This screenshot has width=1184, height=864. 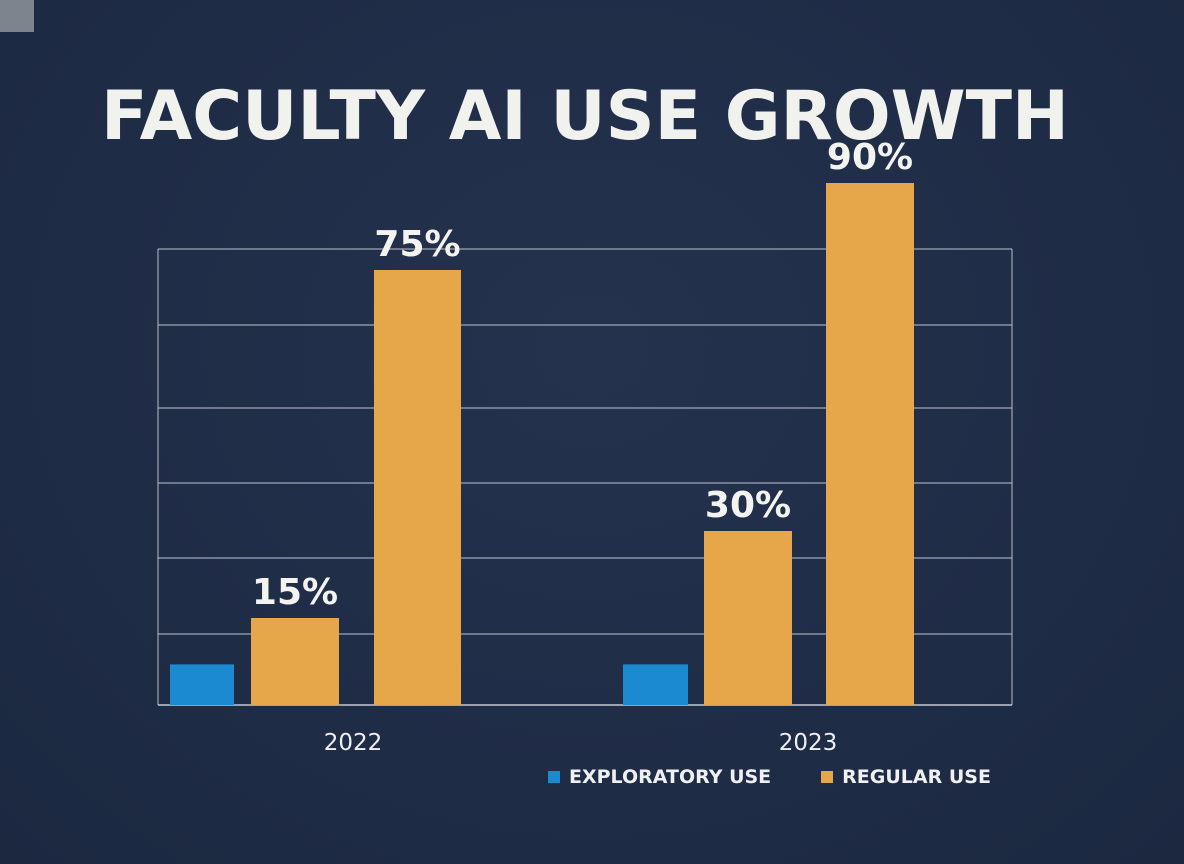 What do you see at coordinates (295, 592) in the screenshot?
I see `data-label-2022-series-1: 15%` at bounding box center [295, 592].